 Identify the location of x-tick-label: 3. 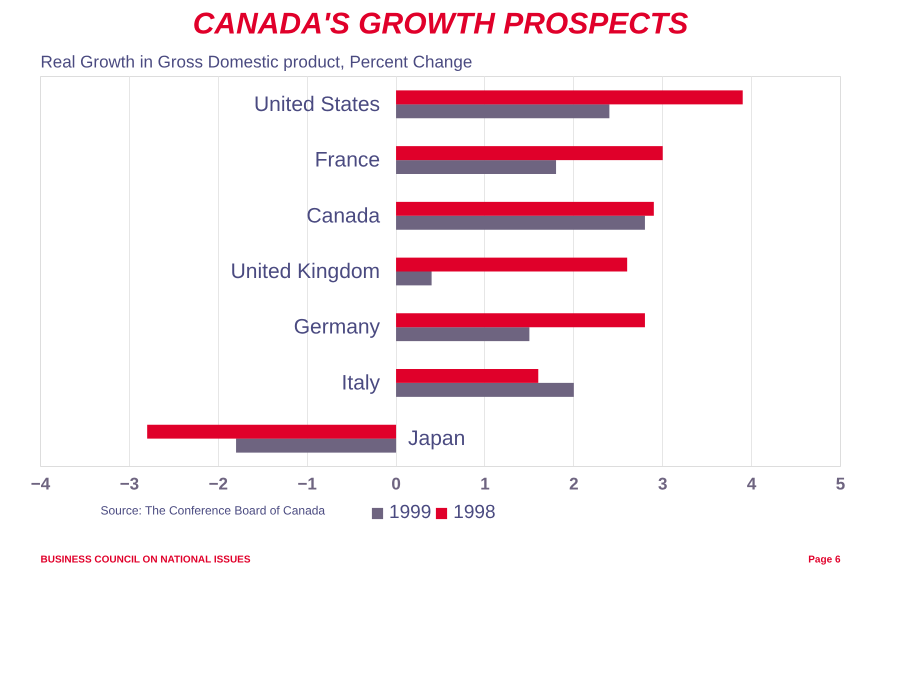
(663, 484).